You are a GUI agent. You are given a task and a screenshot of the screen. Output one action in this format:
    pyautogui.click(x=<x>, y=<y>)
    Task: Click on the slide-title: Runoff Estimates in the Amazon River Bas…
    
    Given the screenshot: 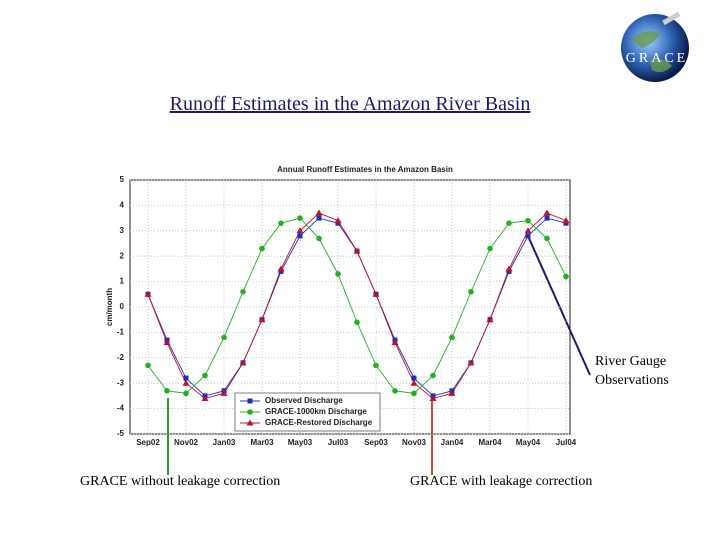 What is the action you would take?
    pyautogui.click(x=350, y=104)
    